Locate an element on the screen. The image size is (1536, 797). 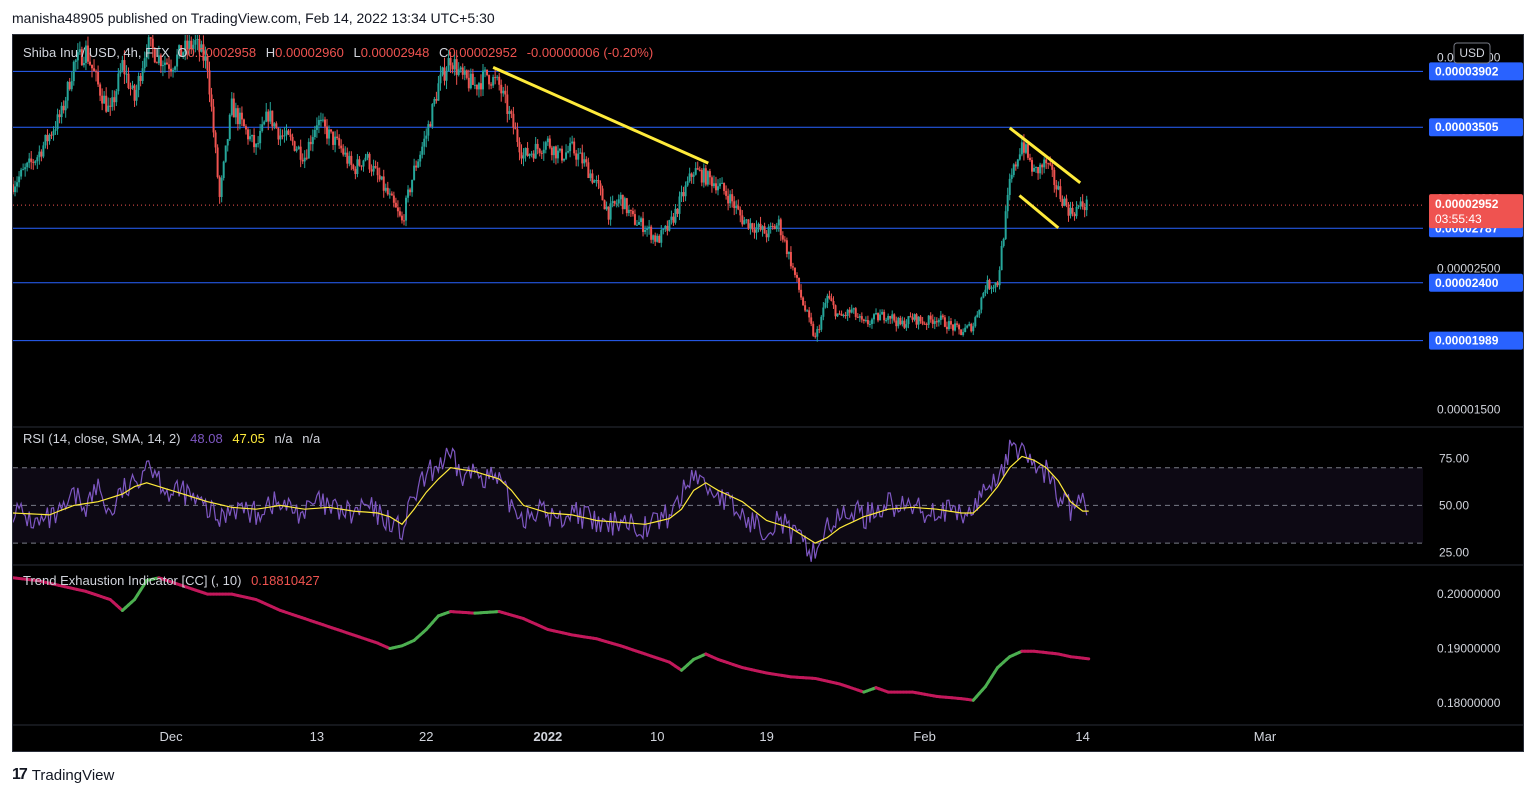
currency-button: USD is located at coordinates (1472, 53).